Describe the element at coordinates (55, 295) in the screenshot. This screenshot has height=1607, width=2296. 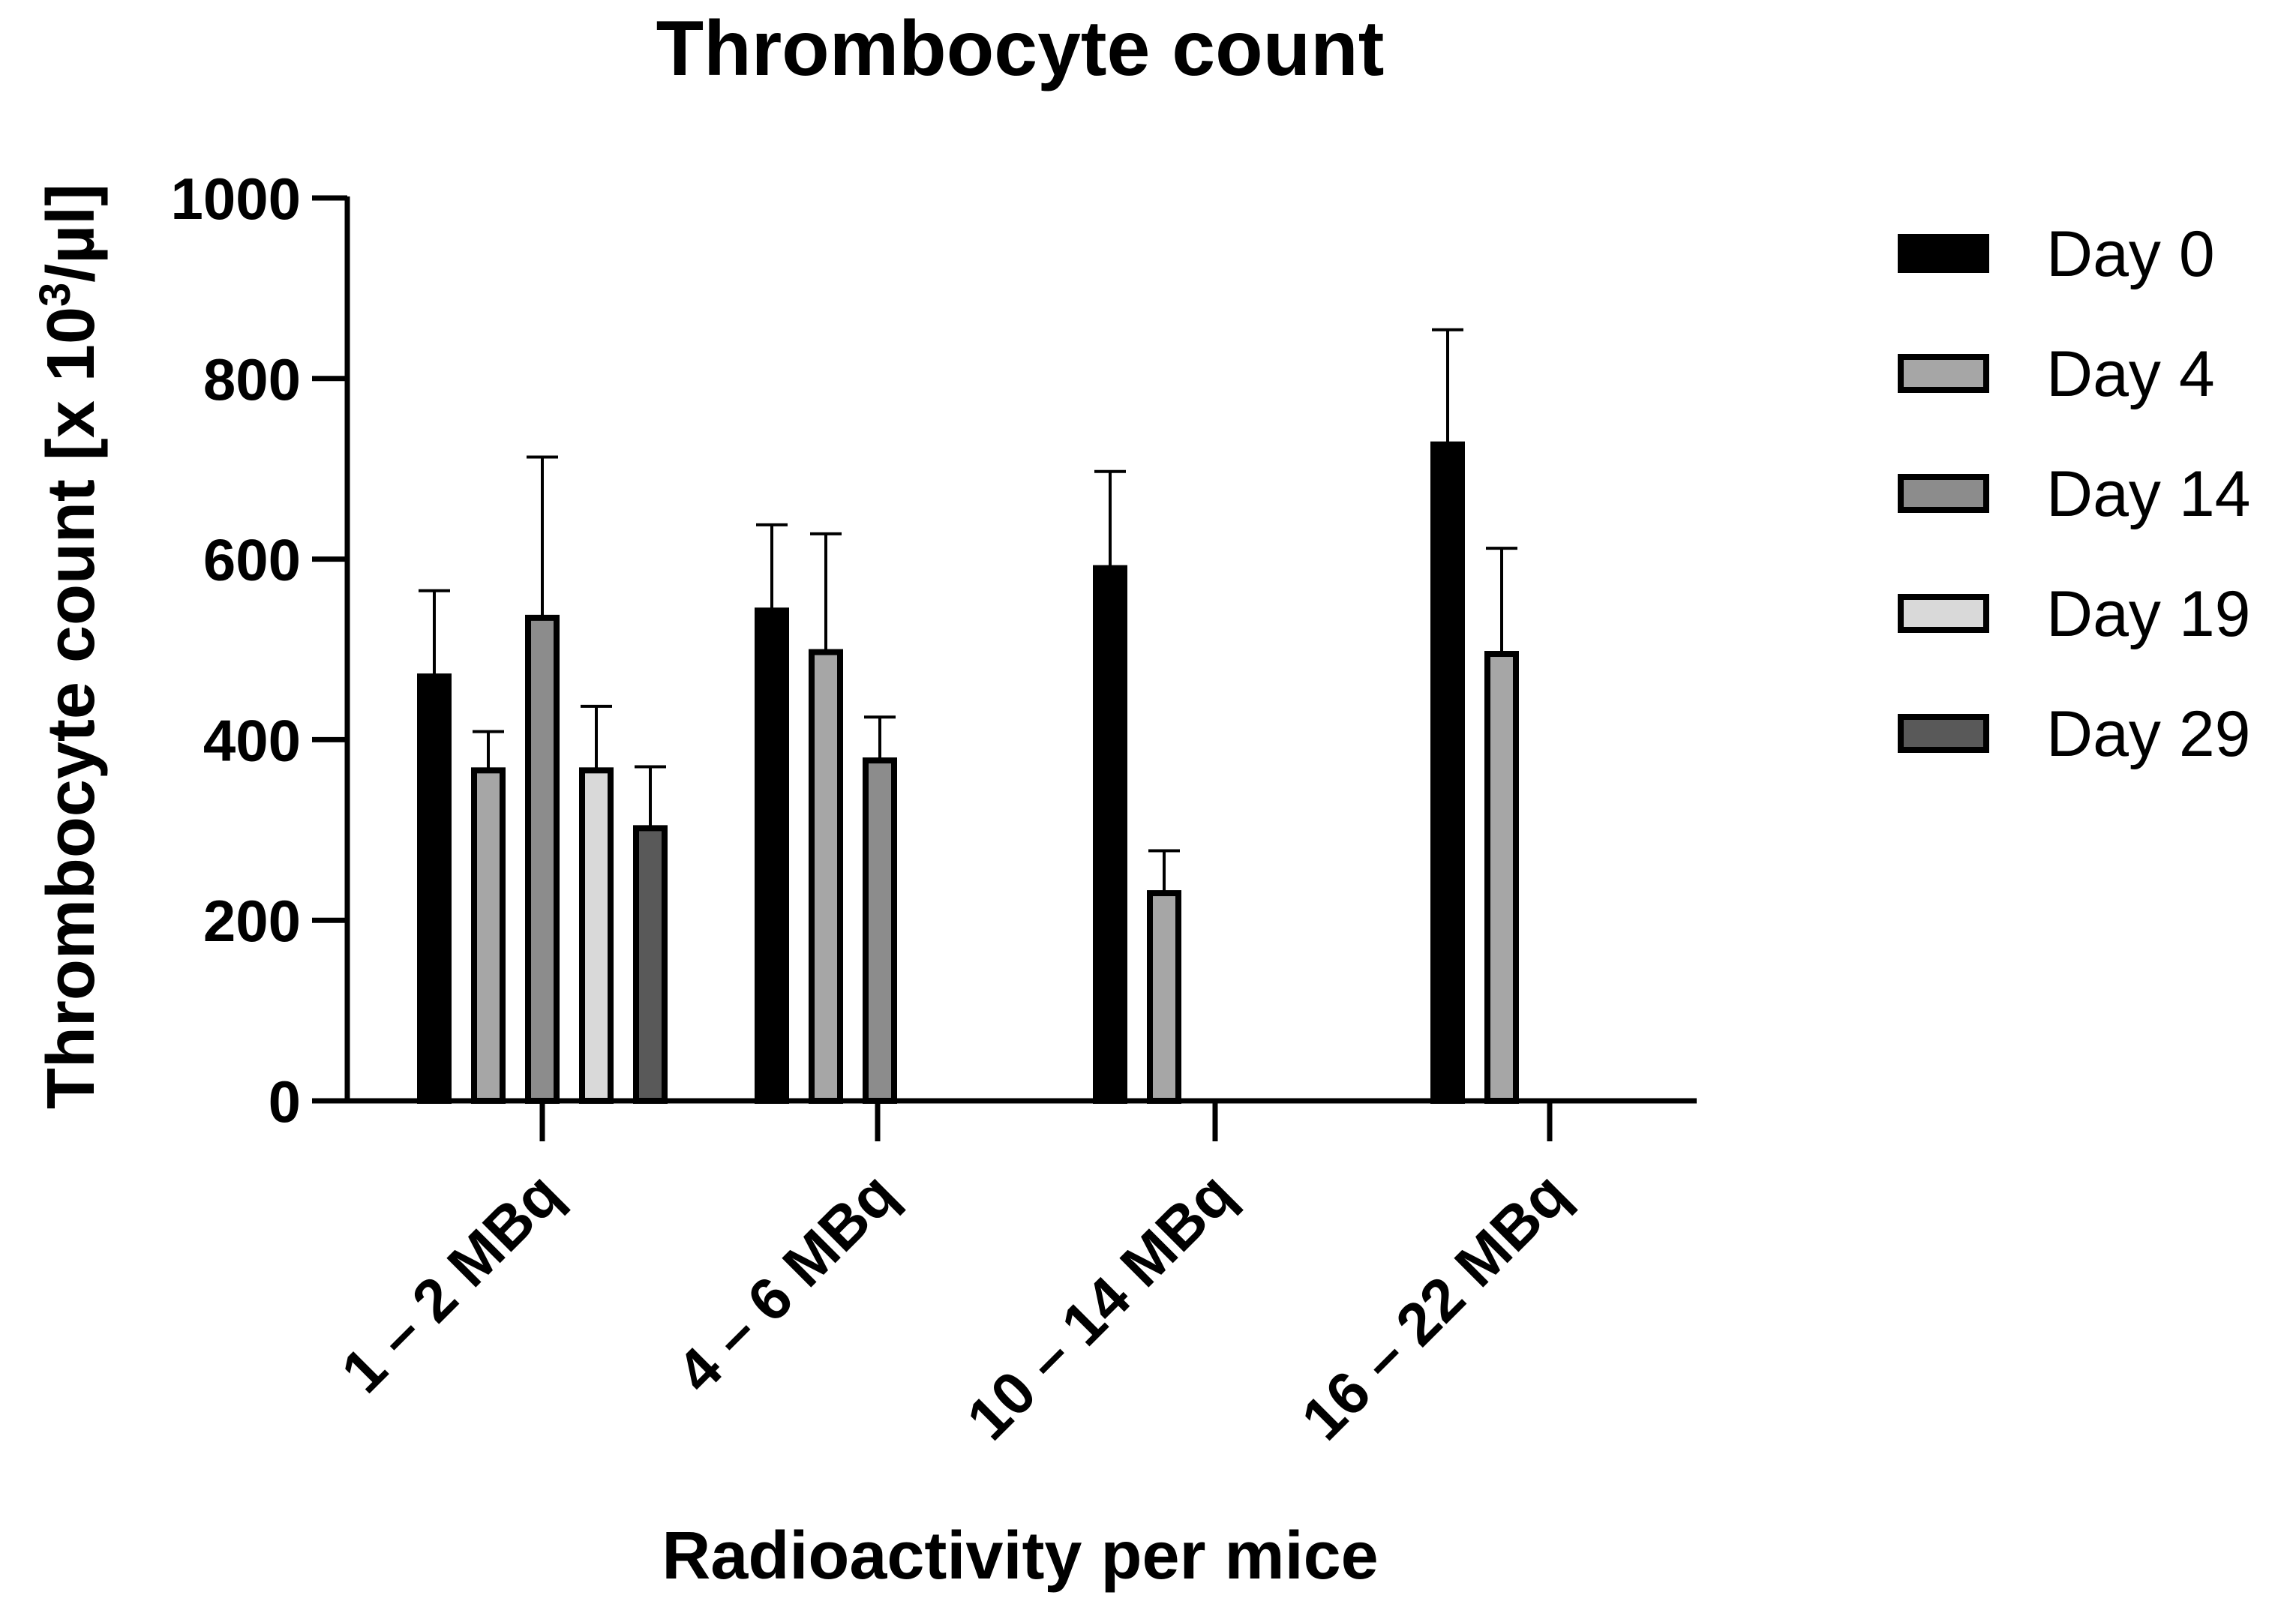
I see `y-axis-title-superscript: 3` at that location.